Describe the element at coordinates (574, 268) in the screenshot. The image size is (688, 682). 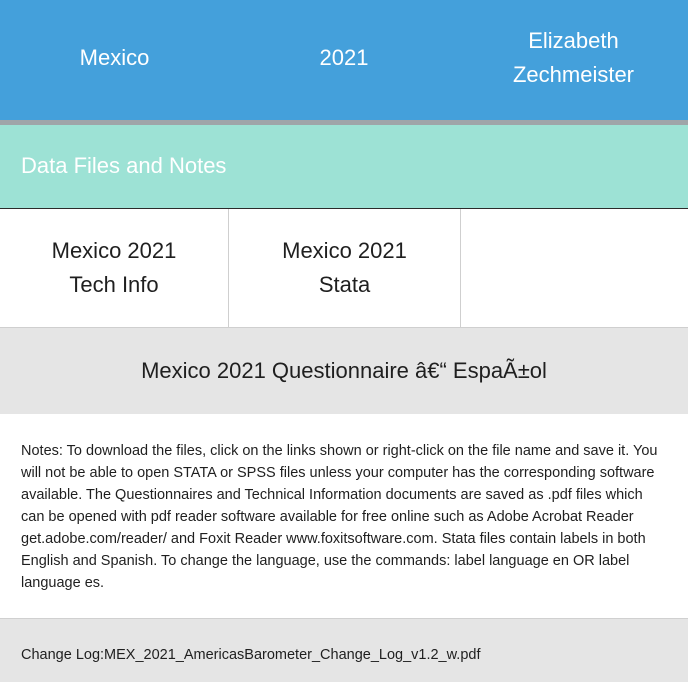
I see `empty-file-cell` at that location.